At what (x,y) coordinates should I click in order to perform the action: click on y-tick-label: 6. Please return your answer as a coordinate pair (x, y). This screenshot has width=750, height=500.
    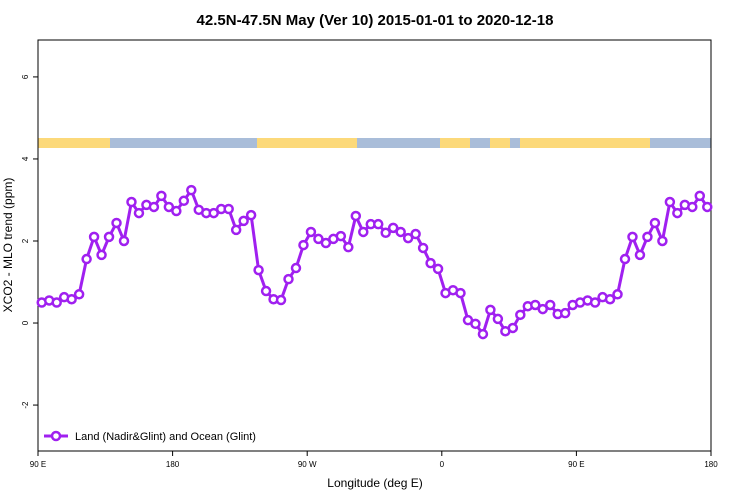
    Looking at the image, I should click on (25, 76).